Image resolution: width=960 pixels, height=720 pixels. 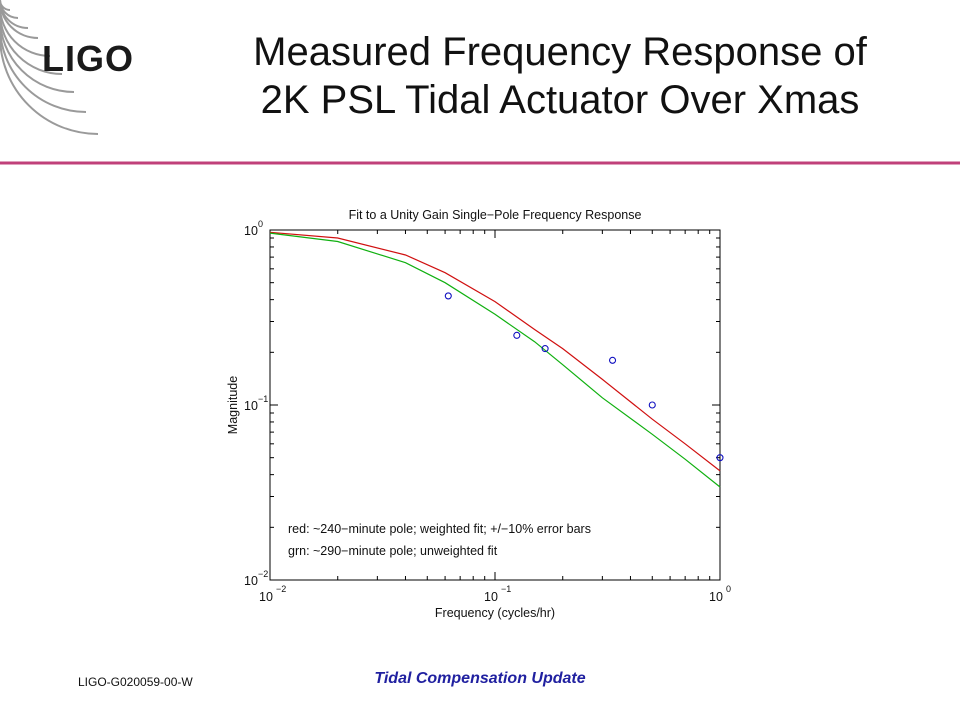 What do you see at coordinates (480, 678) in the screenshot?
I see `footer-topic: Tidal Compensation Update` at bounding box center [480, 678].